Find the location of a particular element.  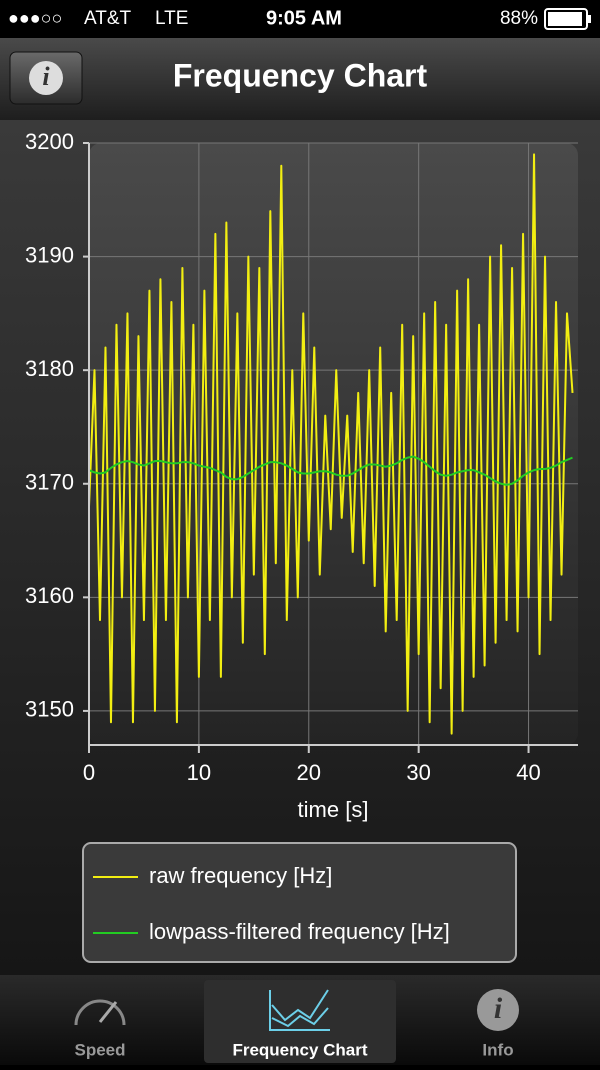

tab-label: Frequency Chart is located at coordinates (299, 1049).